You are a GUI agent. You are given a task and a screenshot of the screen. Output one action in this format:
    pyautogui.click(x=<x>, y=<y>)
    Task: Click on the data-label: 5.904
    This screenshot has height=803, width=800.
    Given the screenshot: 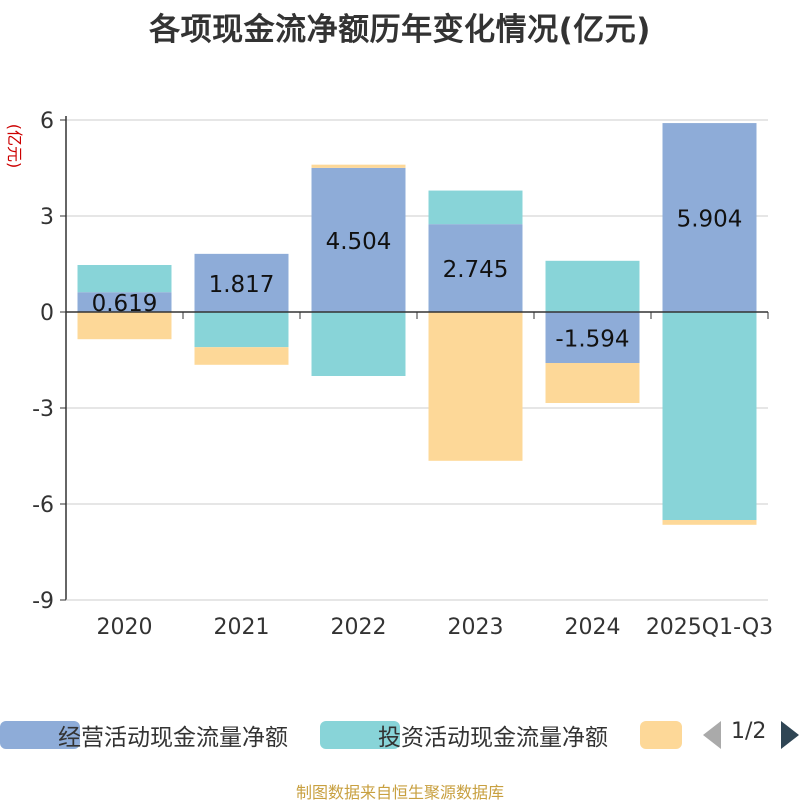 What is the action you would take?
    pyautogui.click(x=710, y=220)
    